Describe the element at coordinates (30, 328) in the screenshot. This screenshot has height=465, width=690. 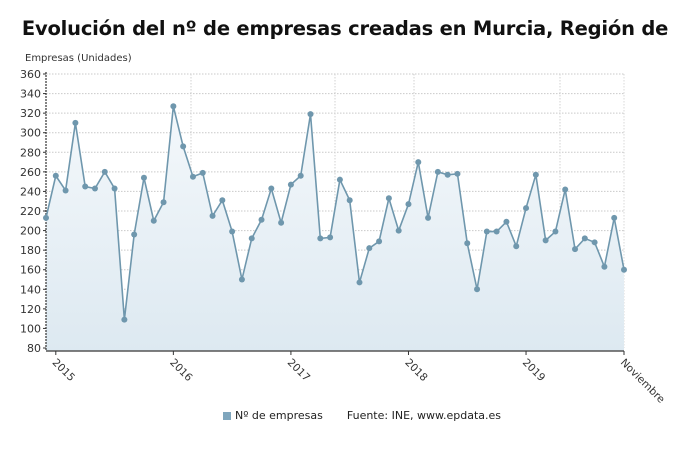
I see `y-tick-label: 100` at that location.